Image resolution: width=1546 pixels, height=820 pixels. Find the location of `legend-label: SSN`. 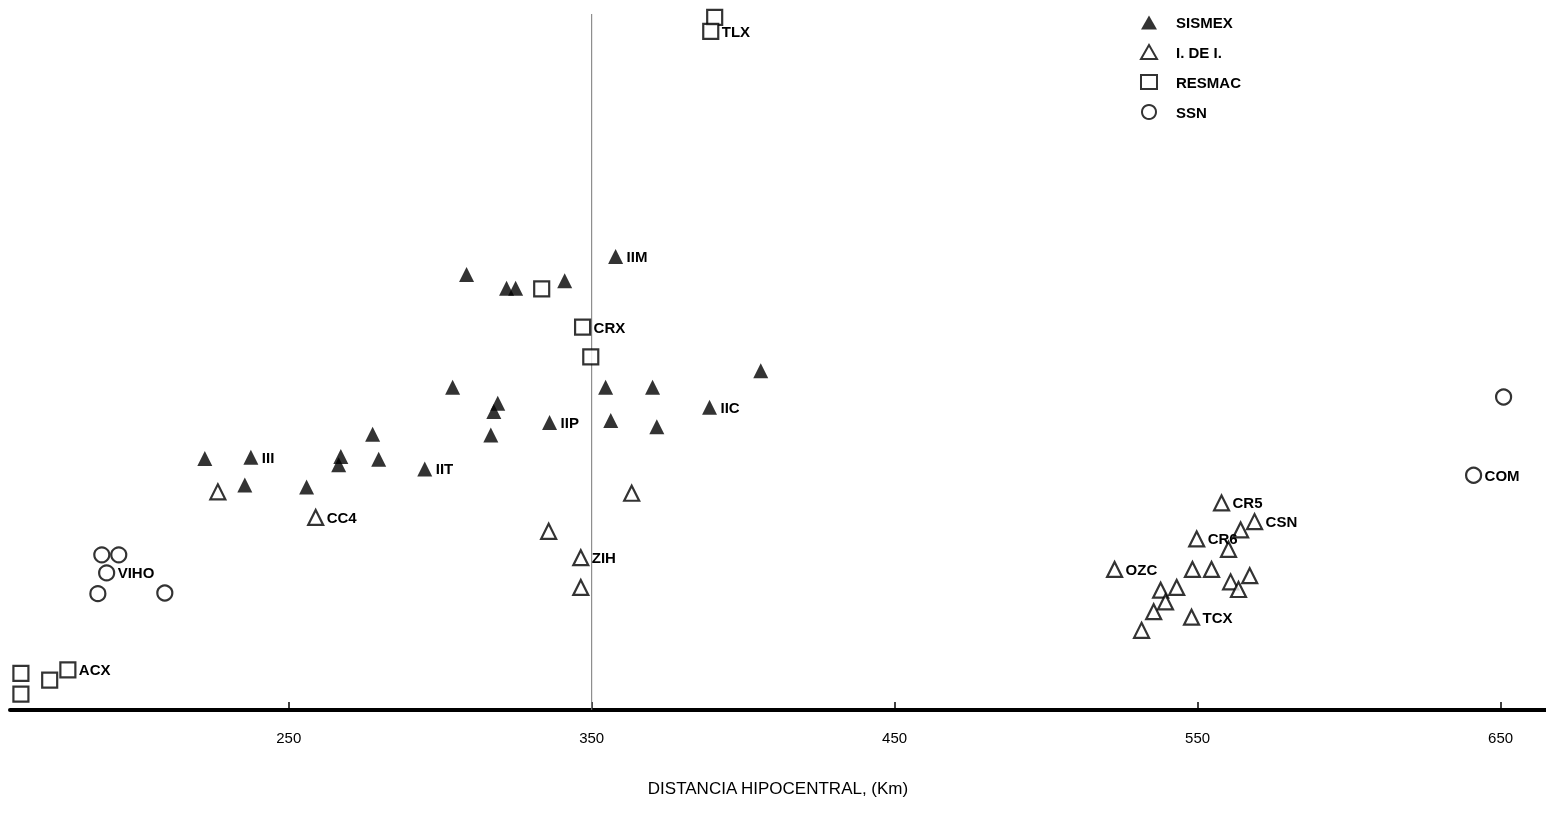

legend-label: SSN is located at coordinates (1191, 112).